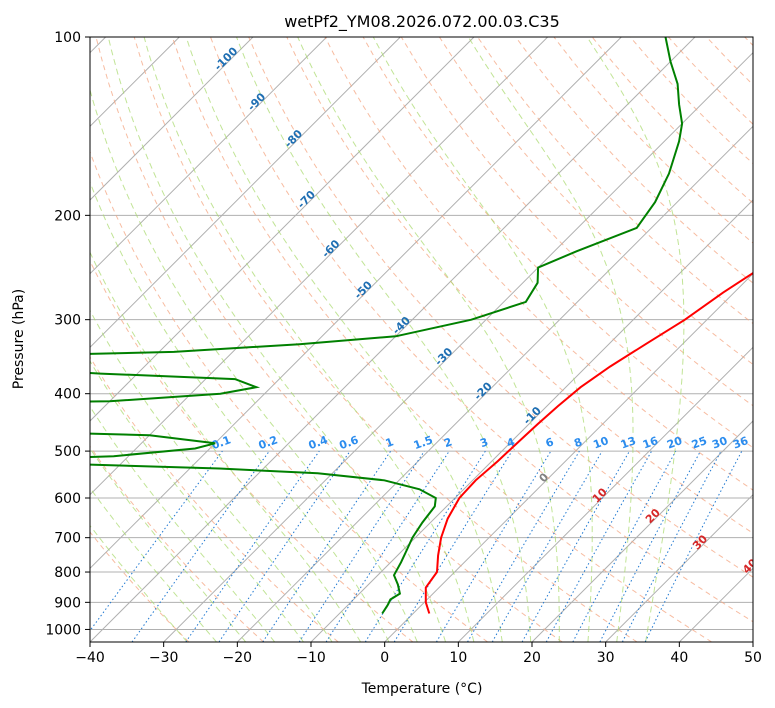 This screenshot has width=775, height=708. I want to click on mixing-ratio-label: 20, so click(674, 443).